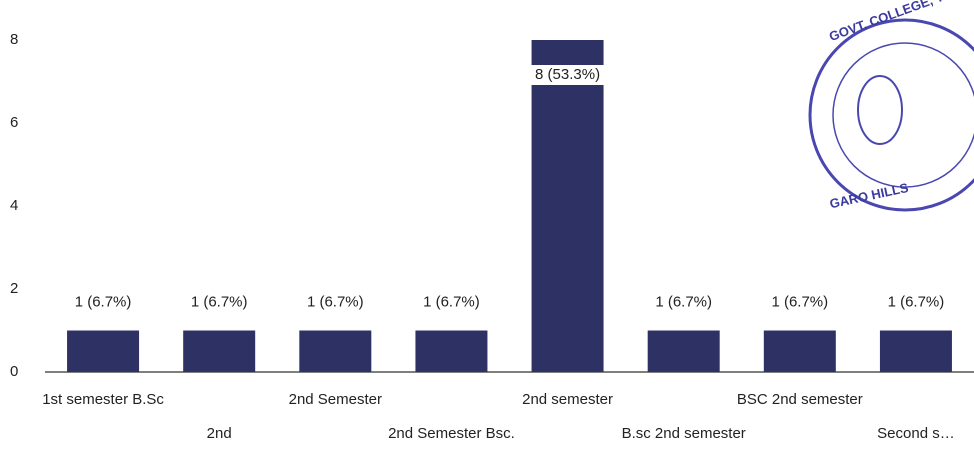 The height and width of the screenshot is (449, 974). What do you see at coordinates (14, 122) in the screenshot?
I see `y-tick-label: 6` at bounding box center [14, 122].